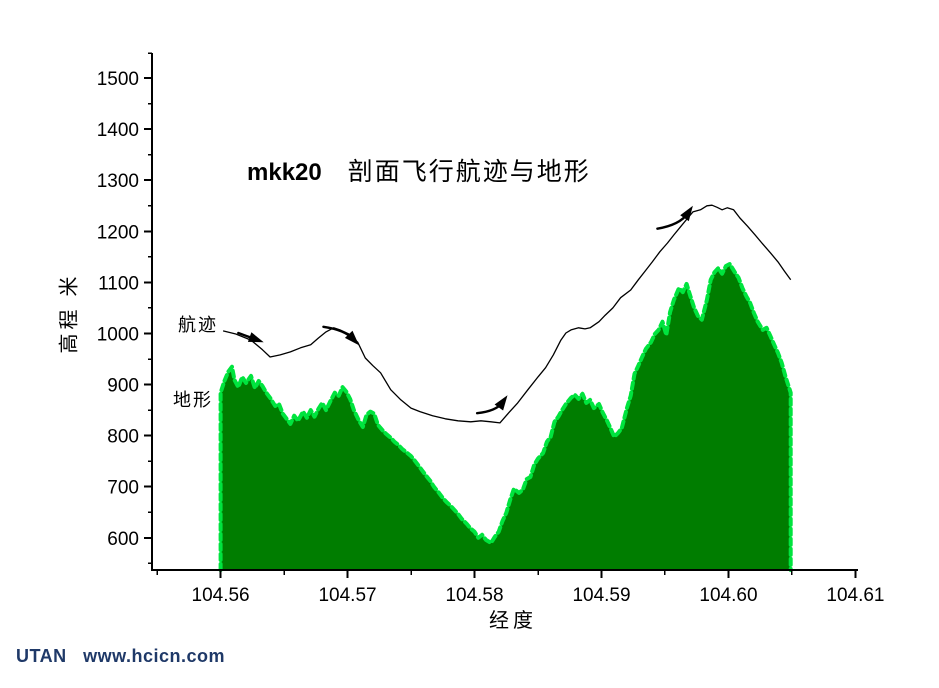 The width and height of the screenshot is (939, 688). Describe the element at coordinates (123, 488) in the screenshot. I see `y-tick-label: 700` at that location.